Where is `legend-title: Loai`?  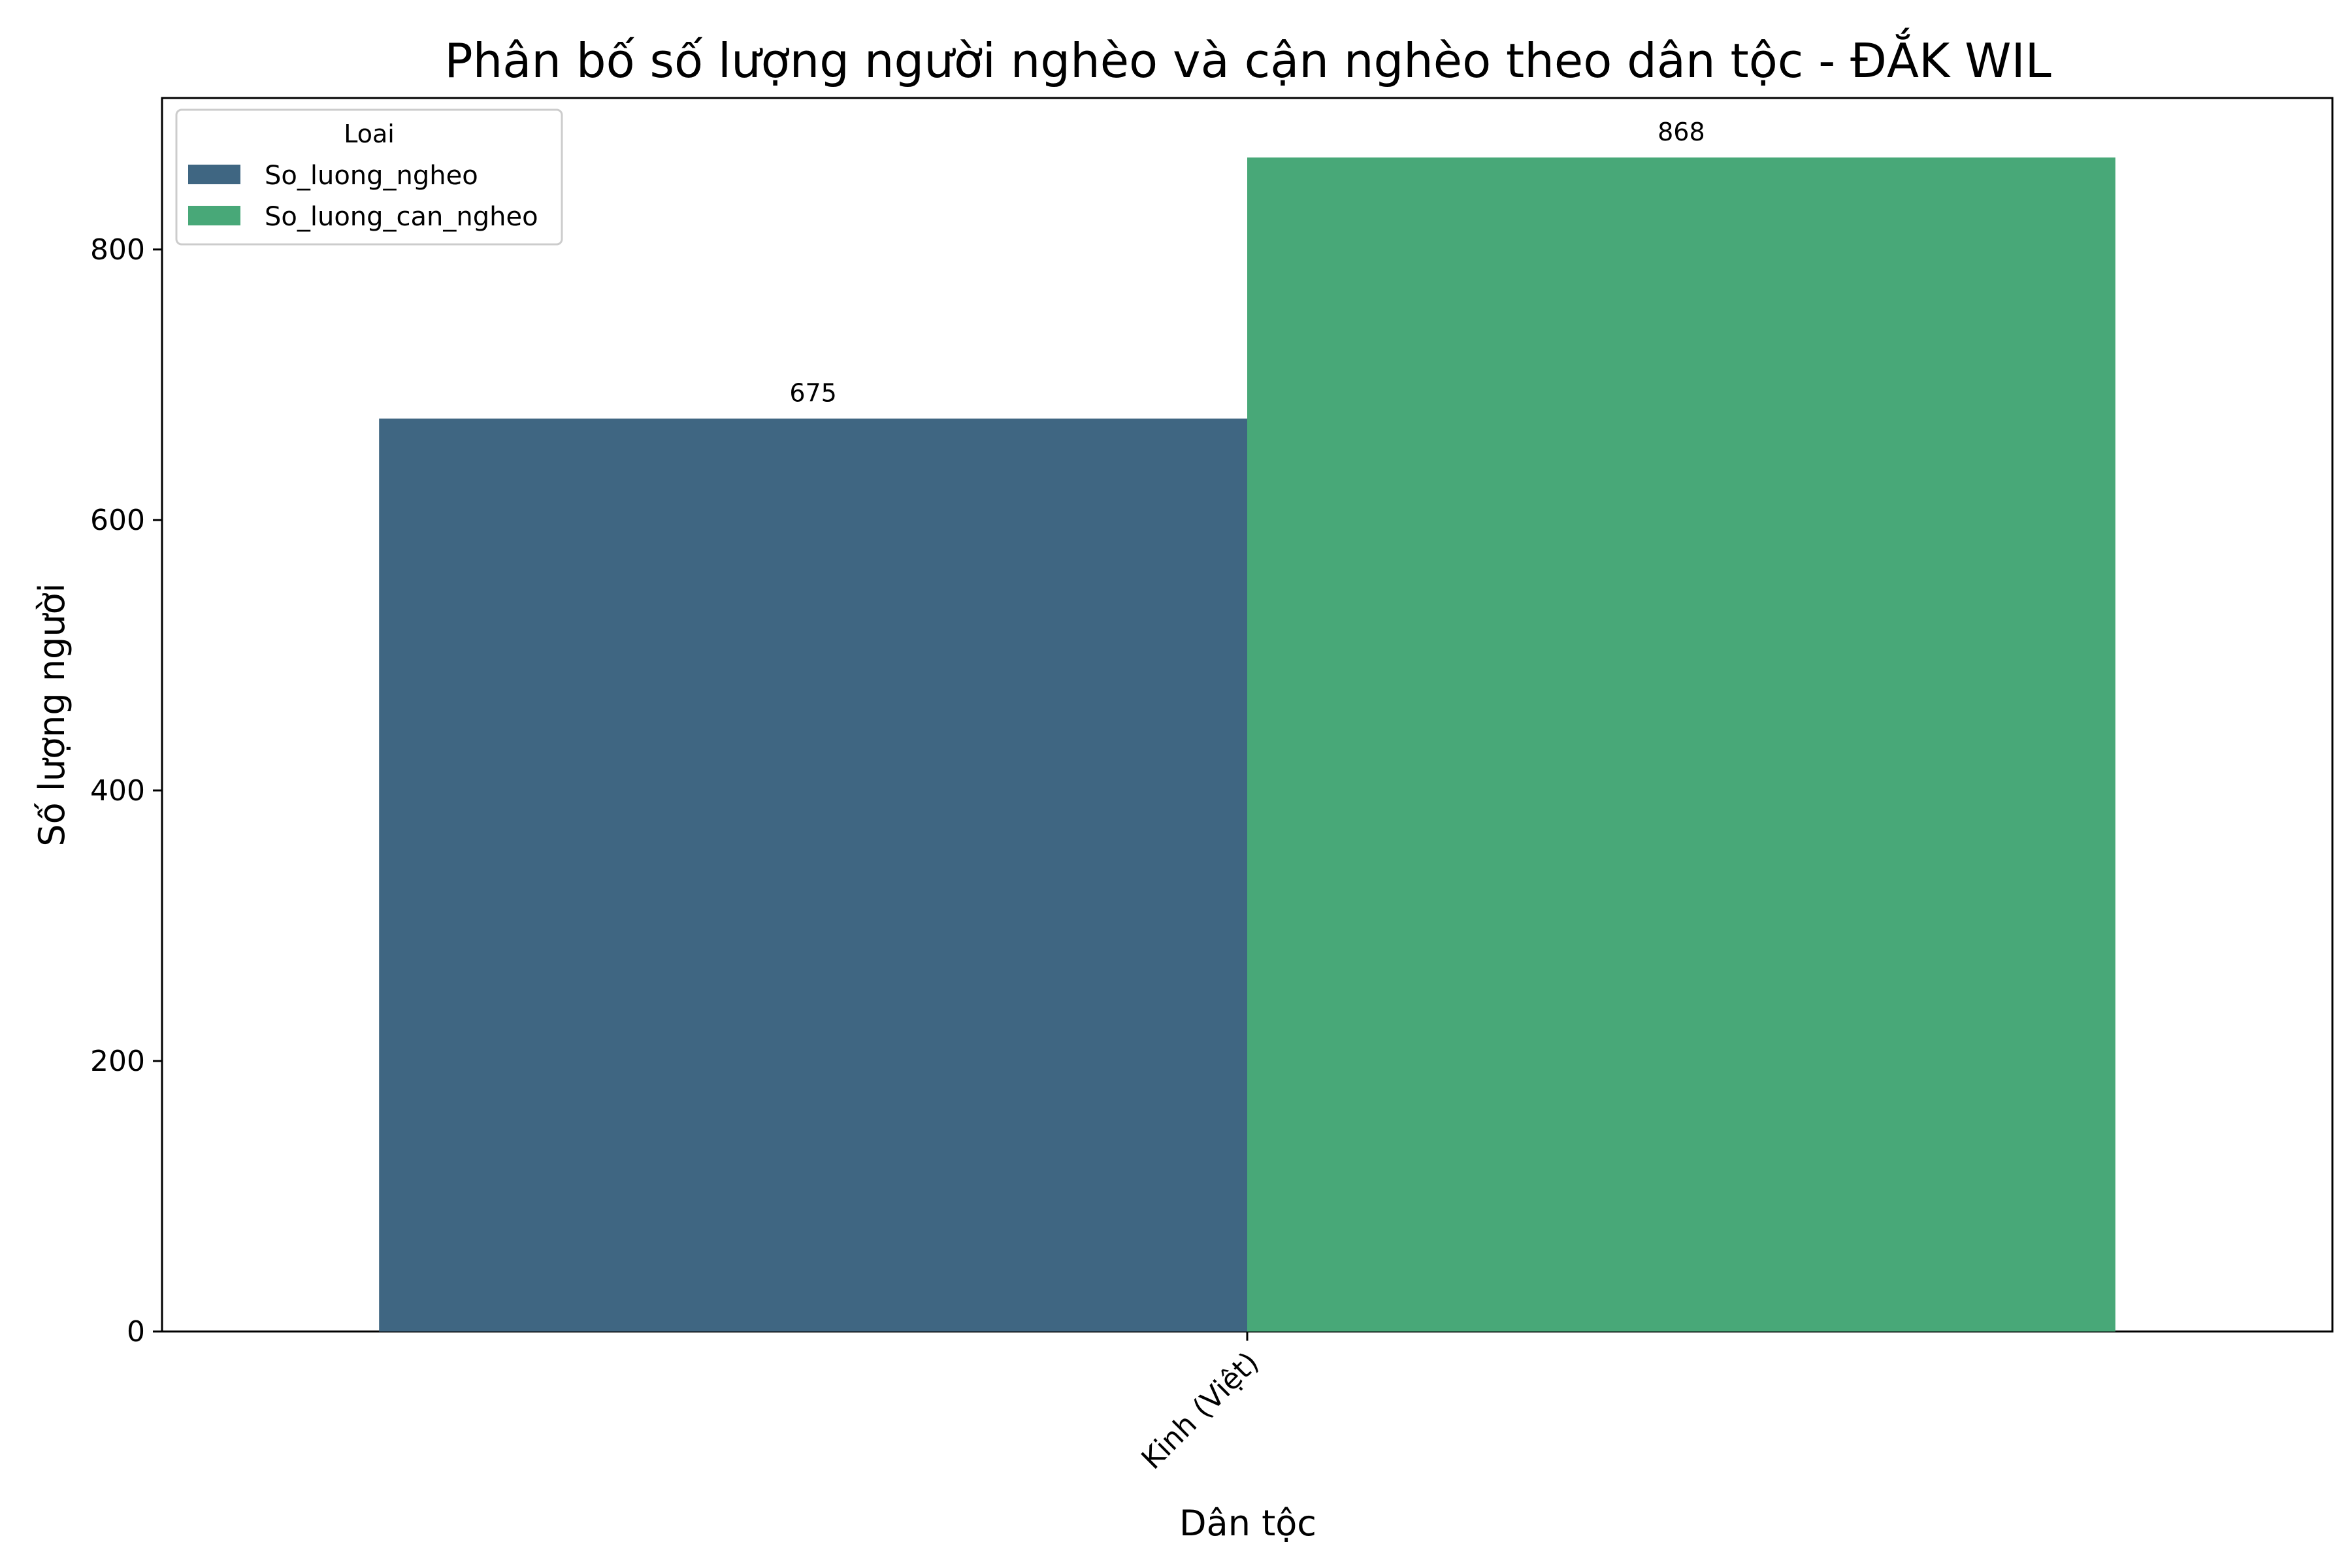 legend-title: Loai is located at coordinates (369, 134).